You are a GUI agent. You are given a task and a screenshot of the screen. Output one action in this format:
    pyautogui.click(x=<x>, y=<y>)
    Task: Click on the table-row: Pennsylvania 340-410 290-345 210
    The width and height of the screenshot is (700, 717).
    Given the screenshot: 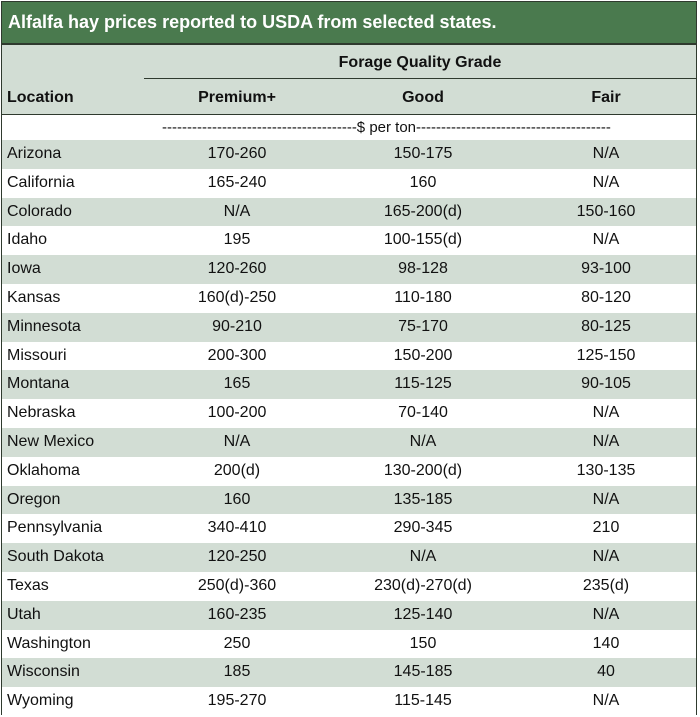 What is the action you would take?
    pyautogui.click(x=349, y=529)
    